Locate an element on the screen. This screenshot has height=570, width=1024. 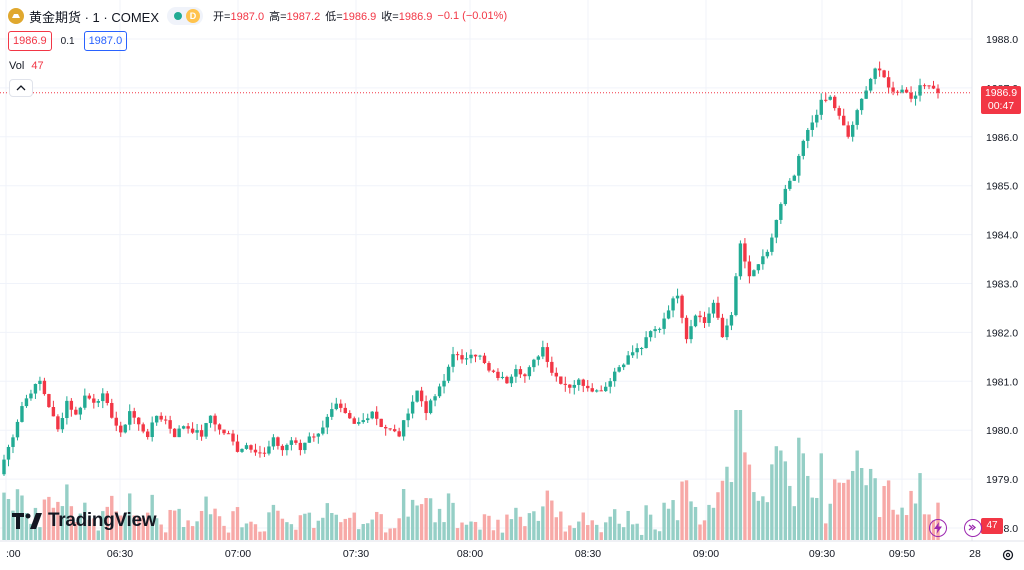
price-tick-label: 1980.0 is located at coordinates (1002, 431).